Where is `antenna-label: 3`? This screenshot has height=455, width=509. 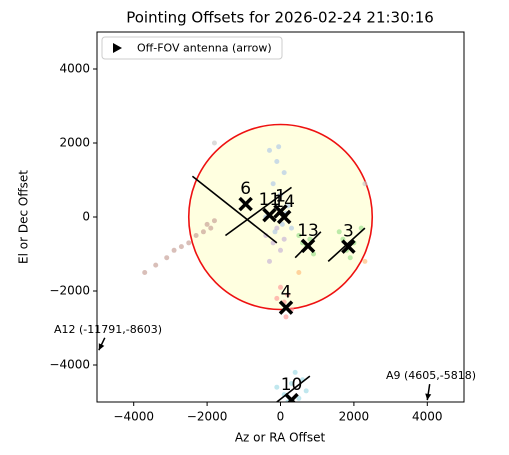 antenna-label: 3 is located at coordinates (348, 232).